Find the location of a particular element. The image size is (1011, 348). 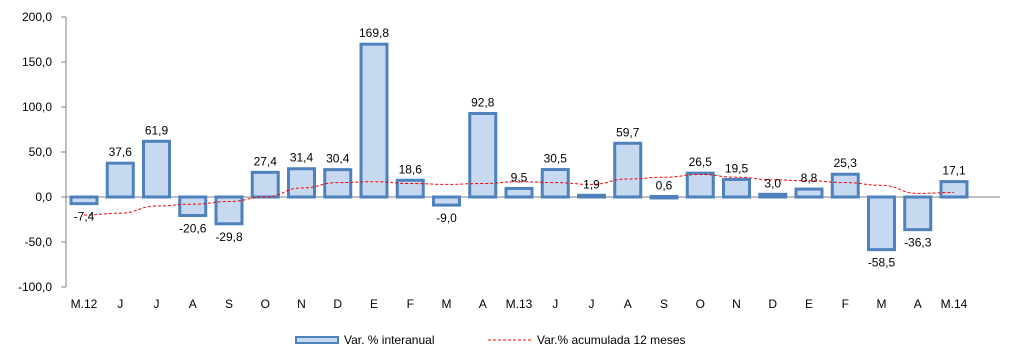

data-label: 1,9 is located at coordinates (591, 184).